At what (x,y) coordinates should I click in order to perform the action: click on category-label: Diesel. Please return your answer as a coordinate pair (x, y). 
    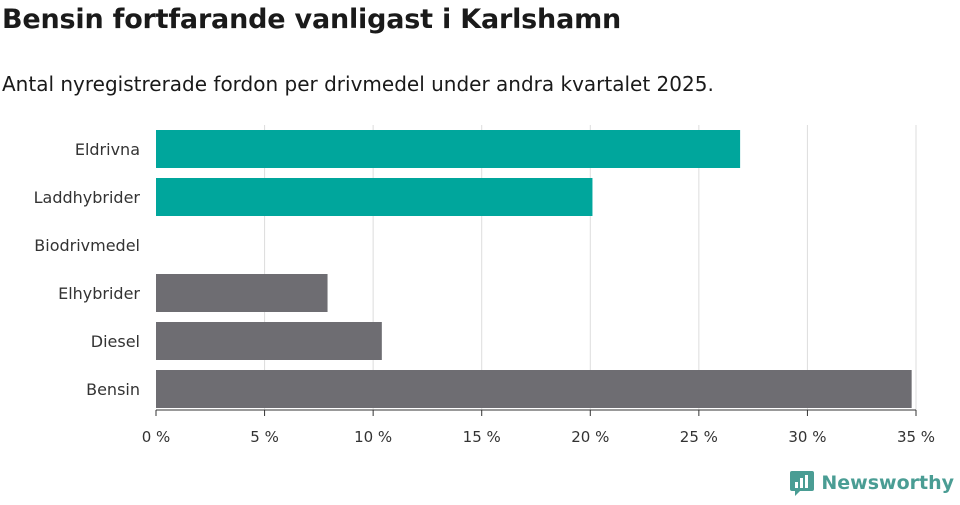
    Looking at the image, I should click on (115, 341).